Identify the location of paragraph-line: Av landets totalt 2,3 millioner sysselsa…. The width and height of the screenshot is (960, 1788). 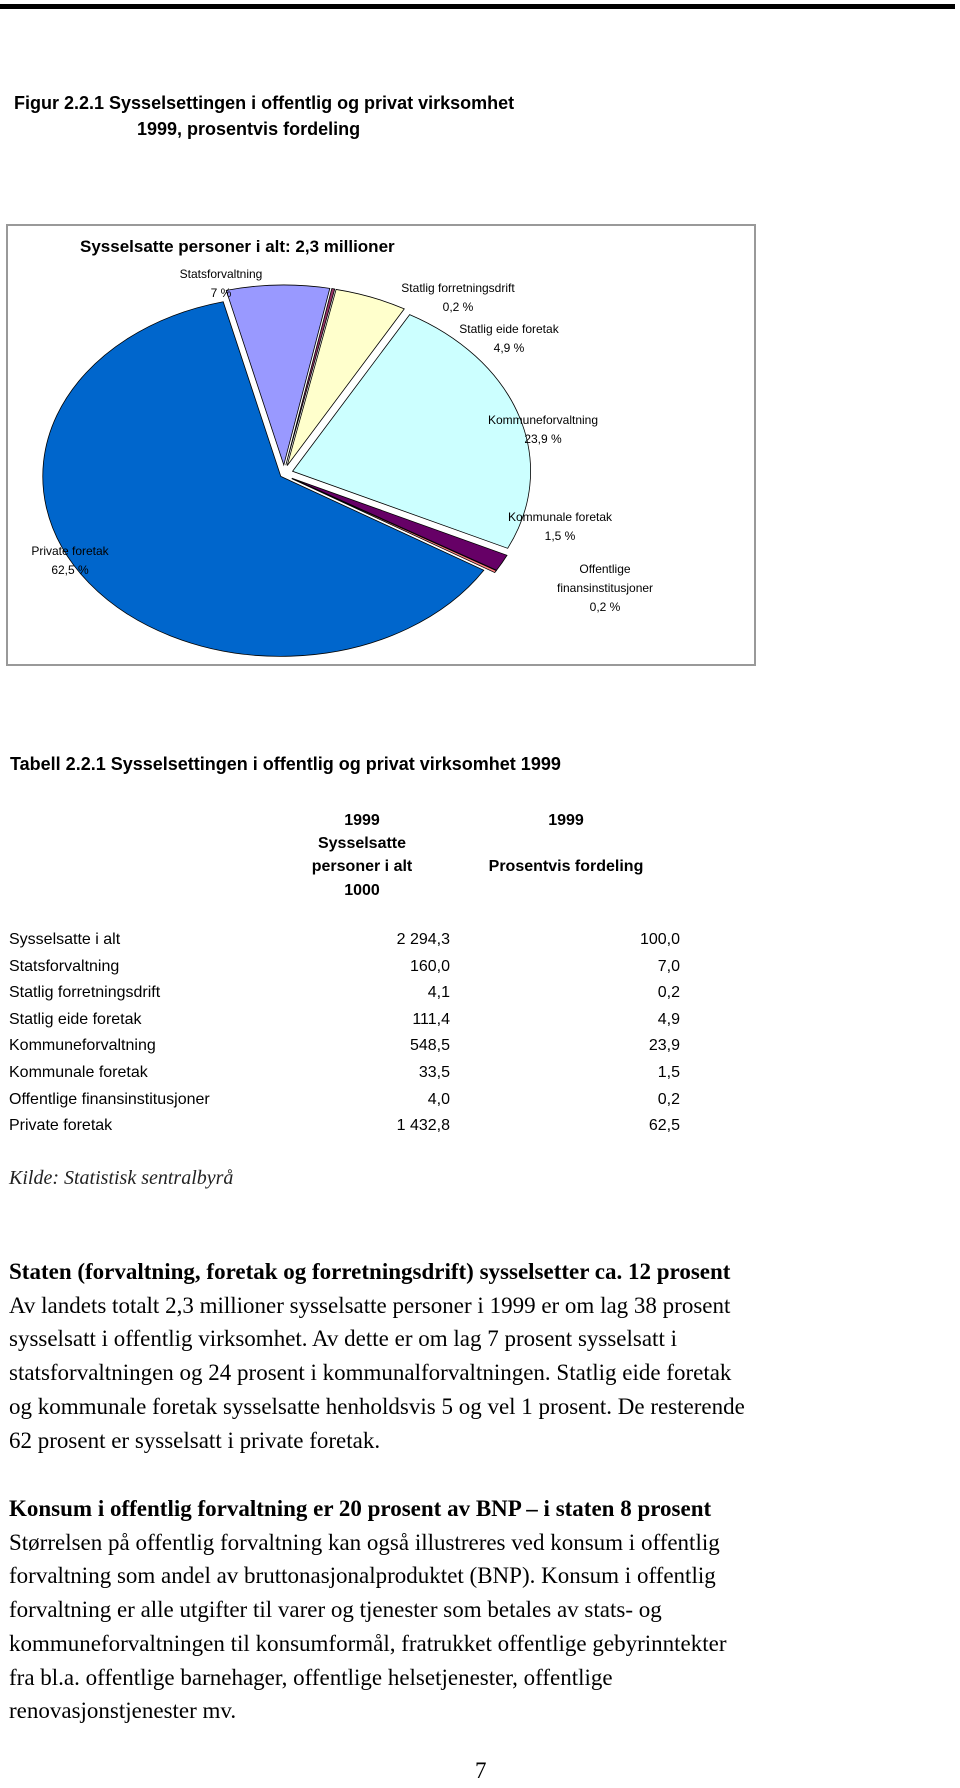
(370, 1305).